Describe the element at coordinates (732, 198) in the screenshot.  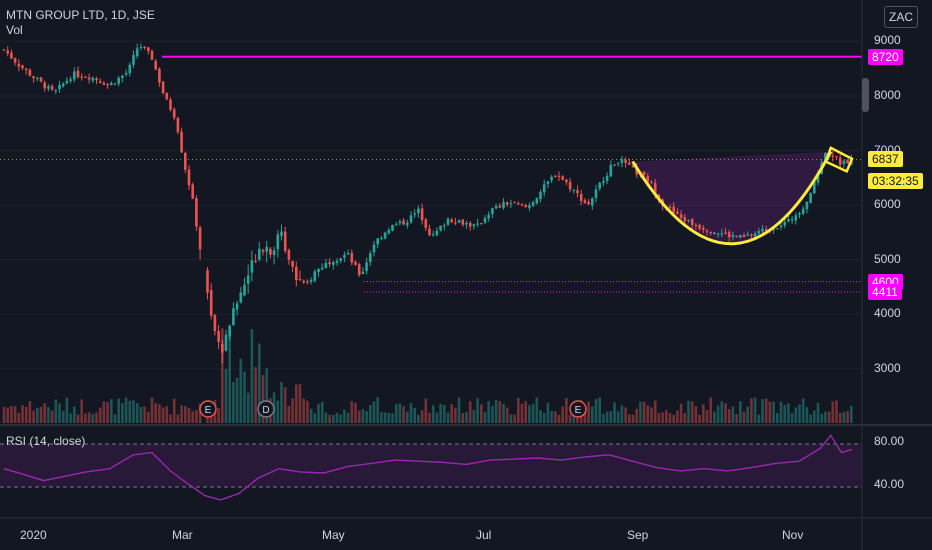
I see `cup-curve` at that location.